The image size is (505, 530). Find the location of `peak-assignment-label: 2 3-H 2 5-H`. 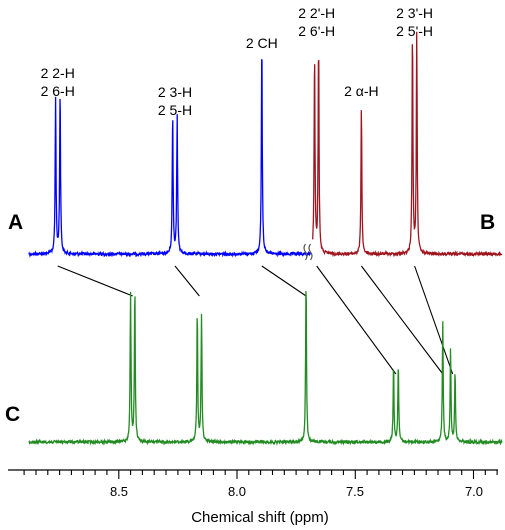

peak-assignment-label: 2 3-H 2 5-H is located at coordinates (175, 101).